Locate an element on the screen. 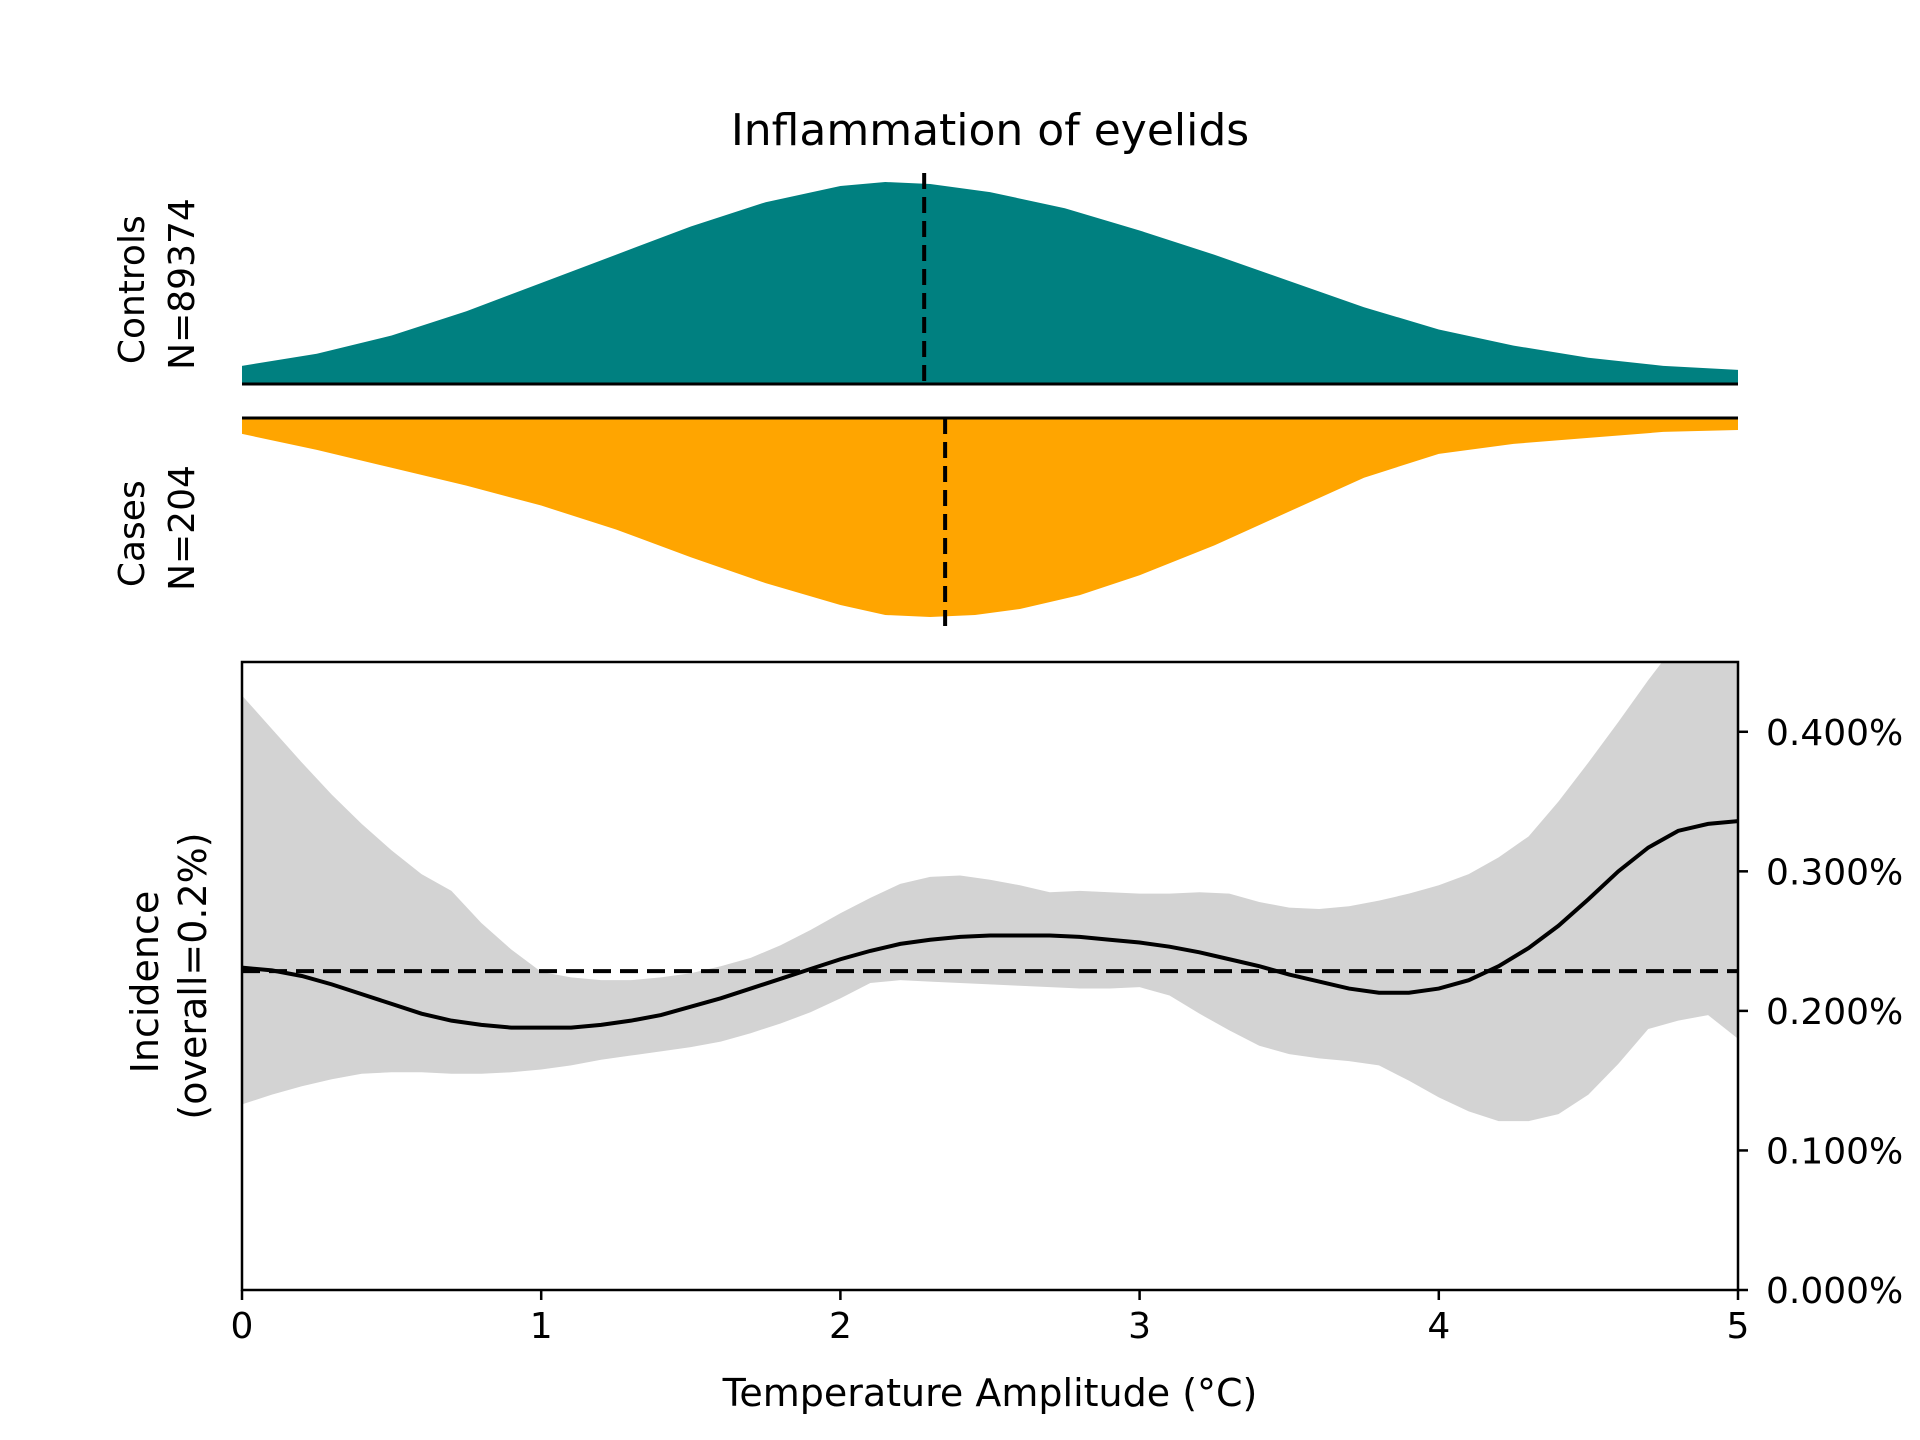  controls-label-line1: Controls is located at coordinates (132, 289).